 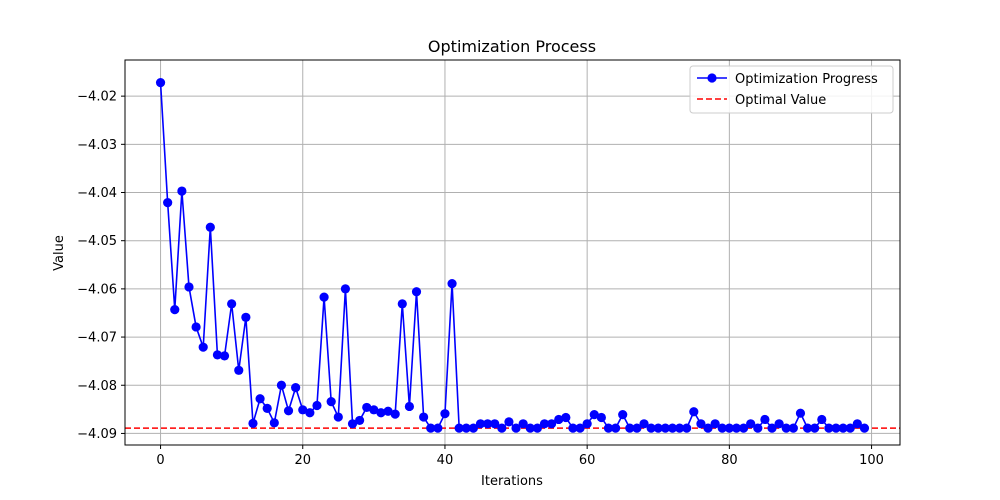 I want to click on y-tick-label: −4.02, so click(x=97, y=97).